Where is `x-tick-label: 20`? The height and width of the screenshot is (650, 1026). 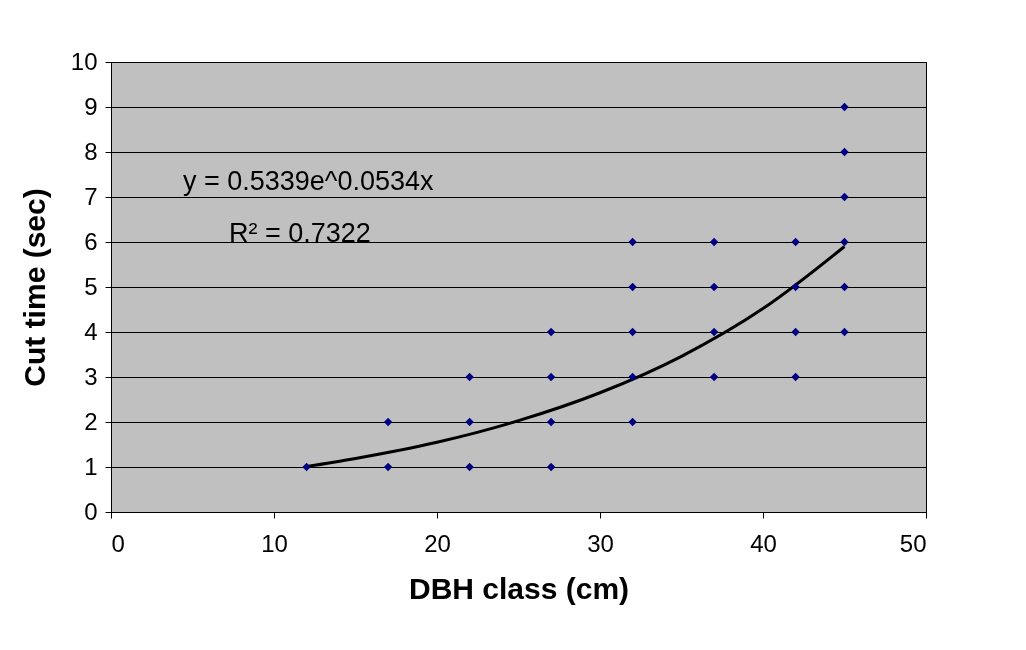 x-tick-label: 20 is located at coordinates (437, 543).